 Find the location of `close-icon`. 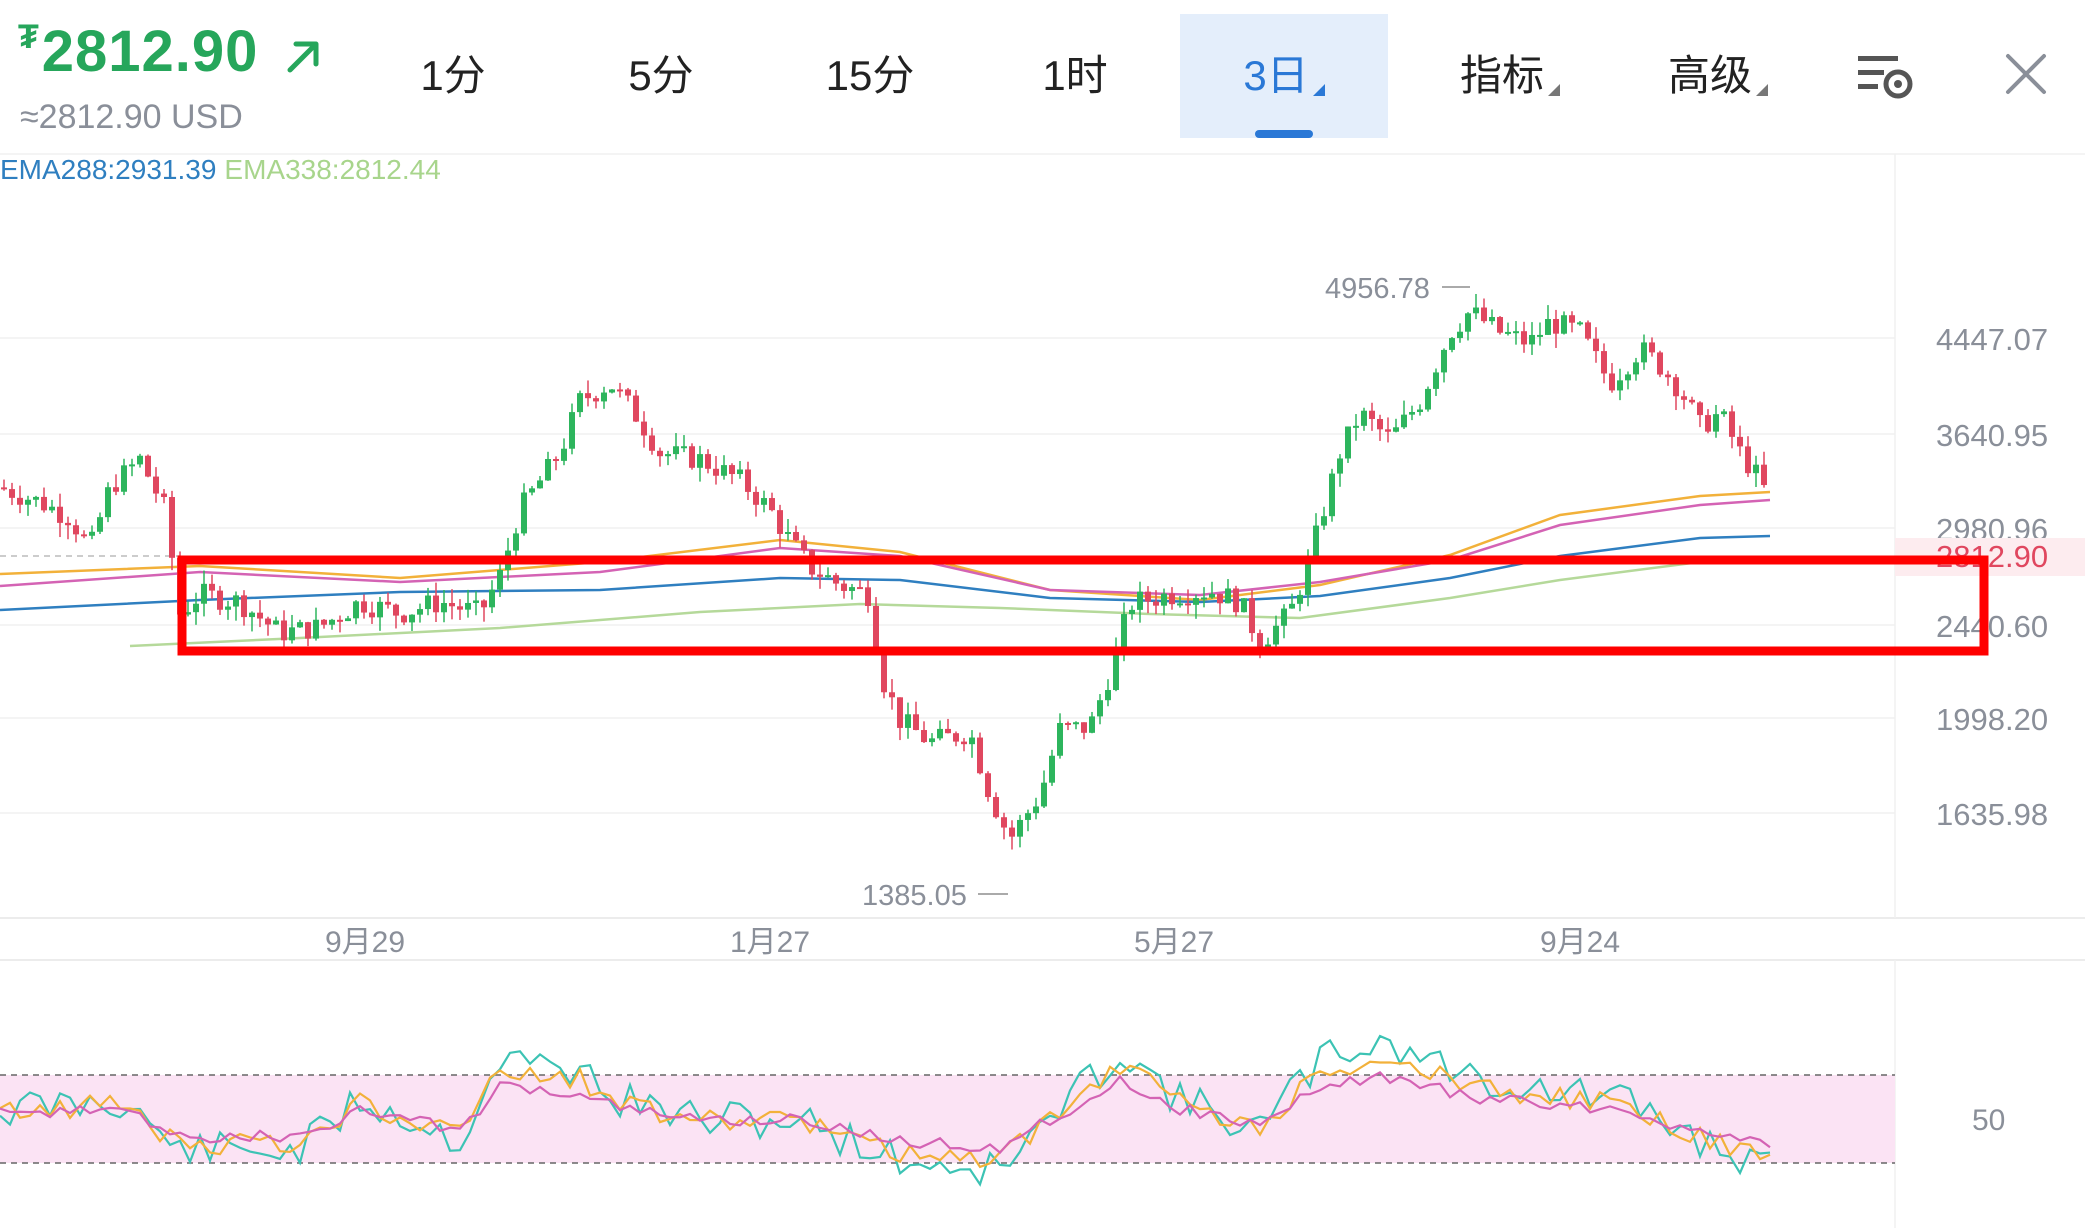

close-icon is located at coordinates (2026, 74).